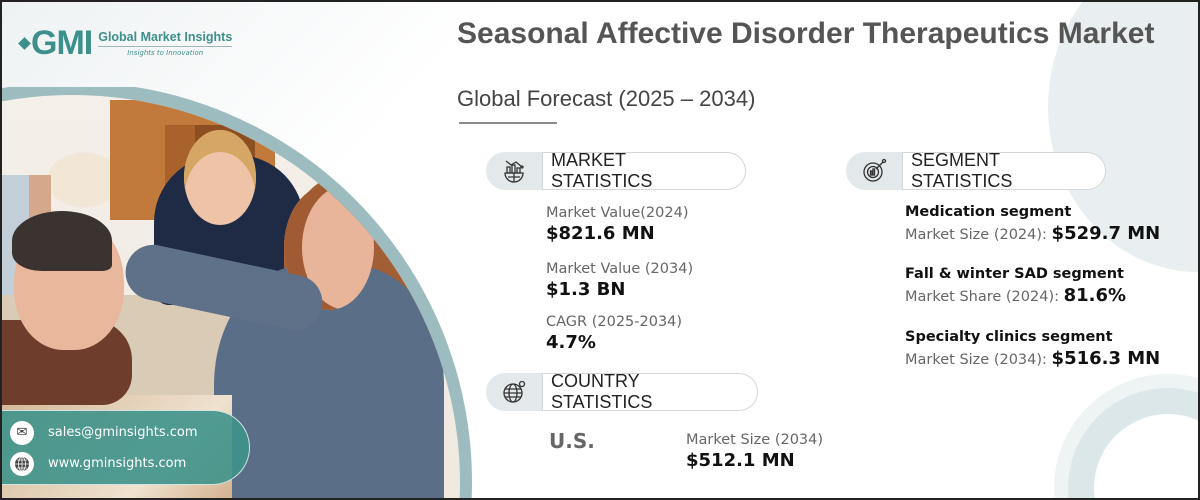  Describe the element at coordinates (982, 297) in the screenshot. I see `segment-metric-label: Market Share (2024):` at that location.